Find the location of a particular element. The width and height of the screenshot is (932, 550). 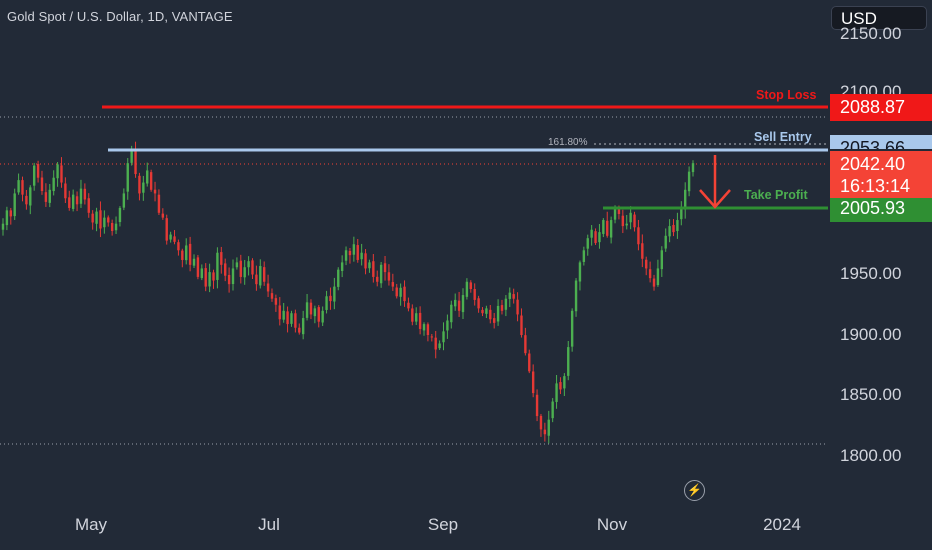

chart-title: Gold Spot / U.S. Dollar, 1D, VANTAGE is located at coordinates (120, 16).